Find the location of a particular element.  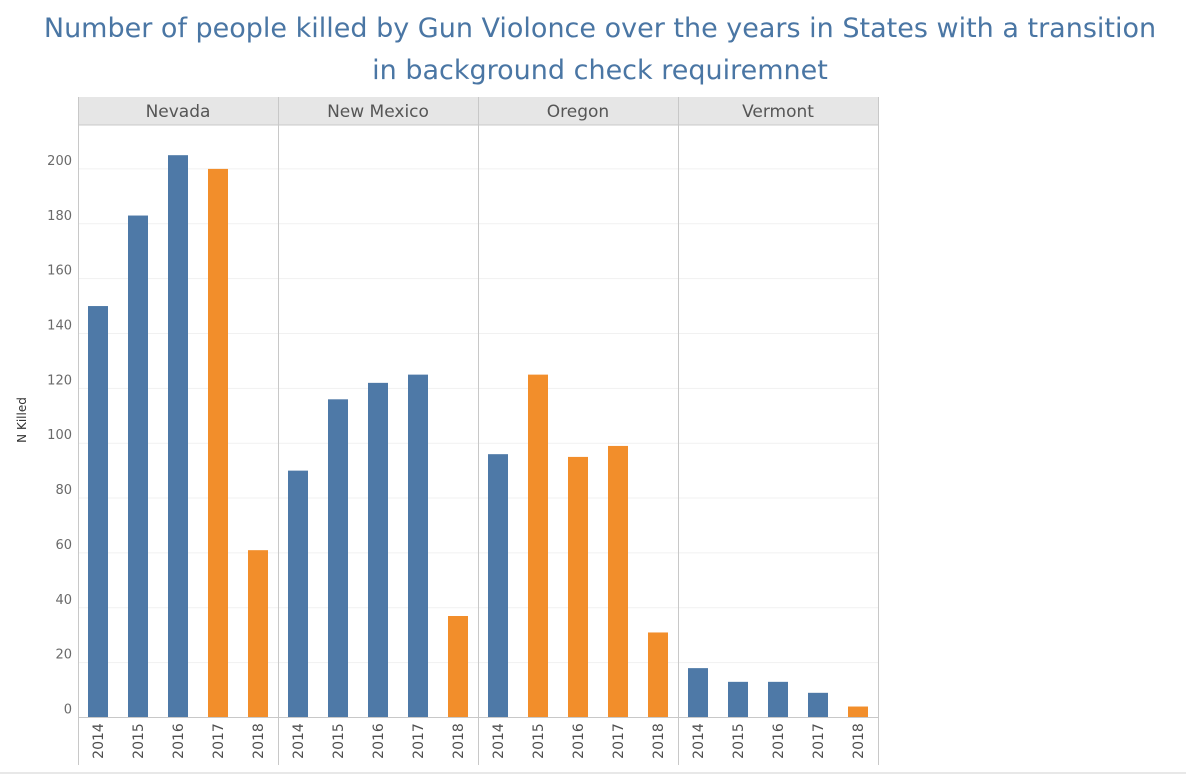

y-tick-label: 80 is located at coordinates (63, 490).